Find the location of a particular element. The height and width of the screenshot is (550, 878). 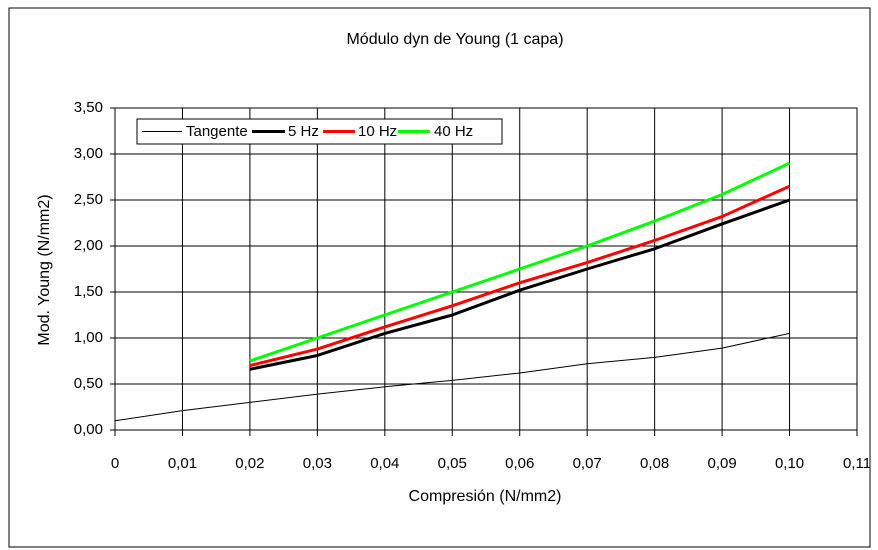

y-tick-label: 1,00 is located at coordinates (88, 337).